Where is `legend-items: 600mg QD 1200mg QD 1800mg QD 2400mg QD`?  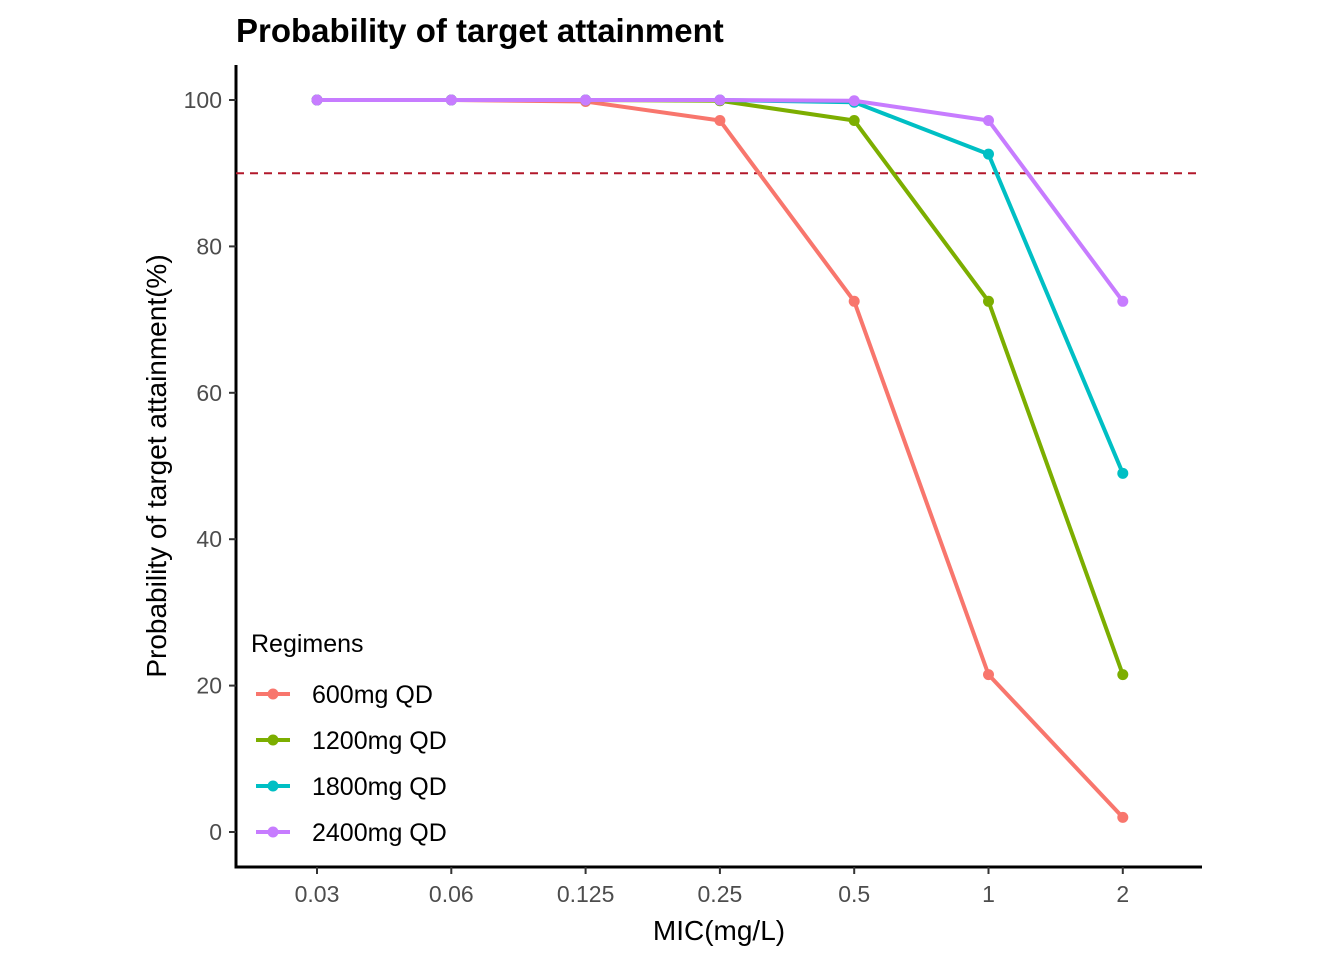 legend-items: 600mg QD 1200mg QD 1800mg QD 2400mg QD is located at coordinates (351, 764).